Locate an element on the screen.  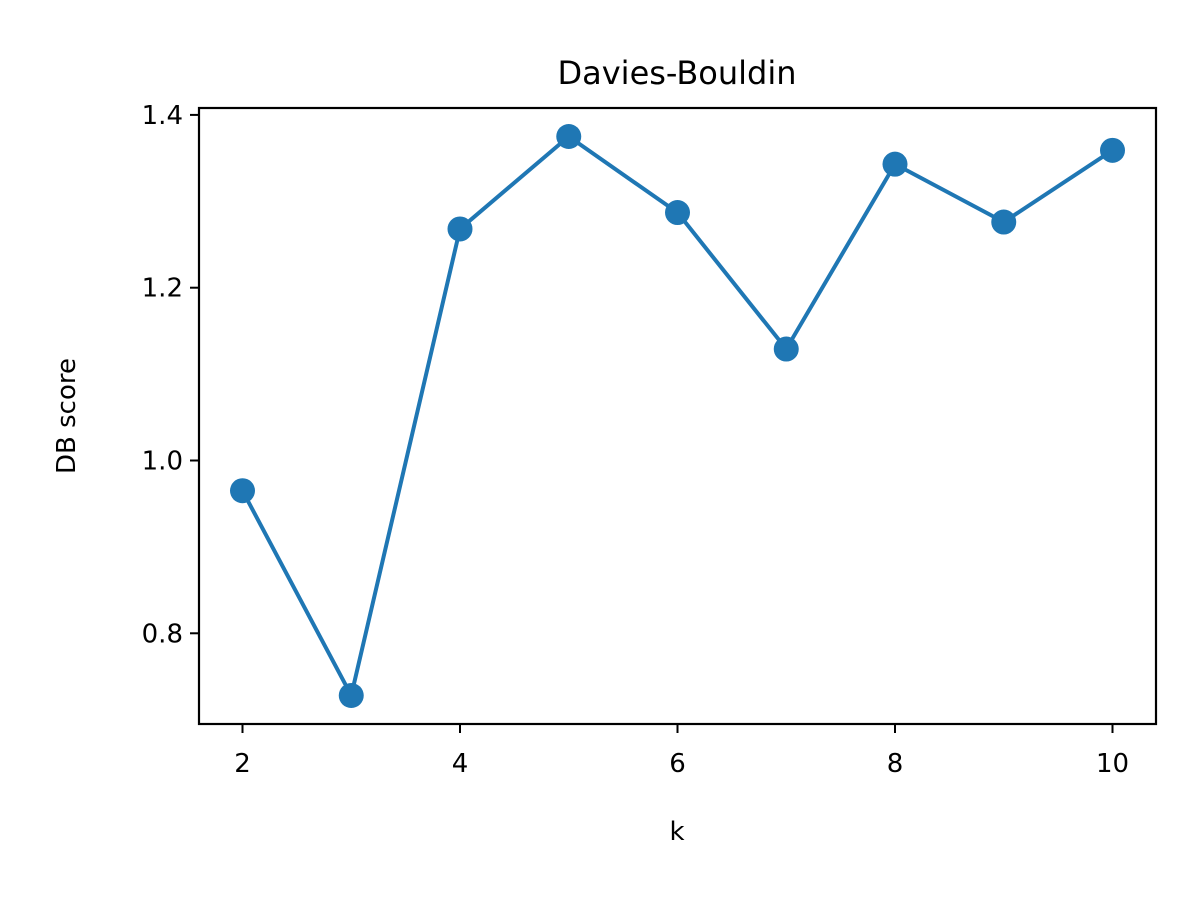
y-tick-label: 0.8 is located at coordinates (162, 634).